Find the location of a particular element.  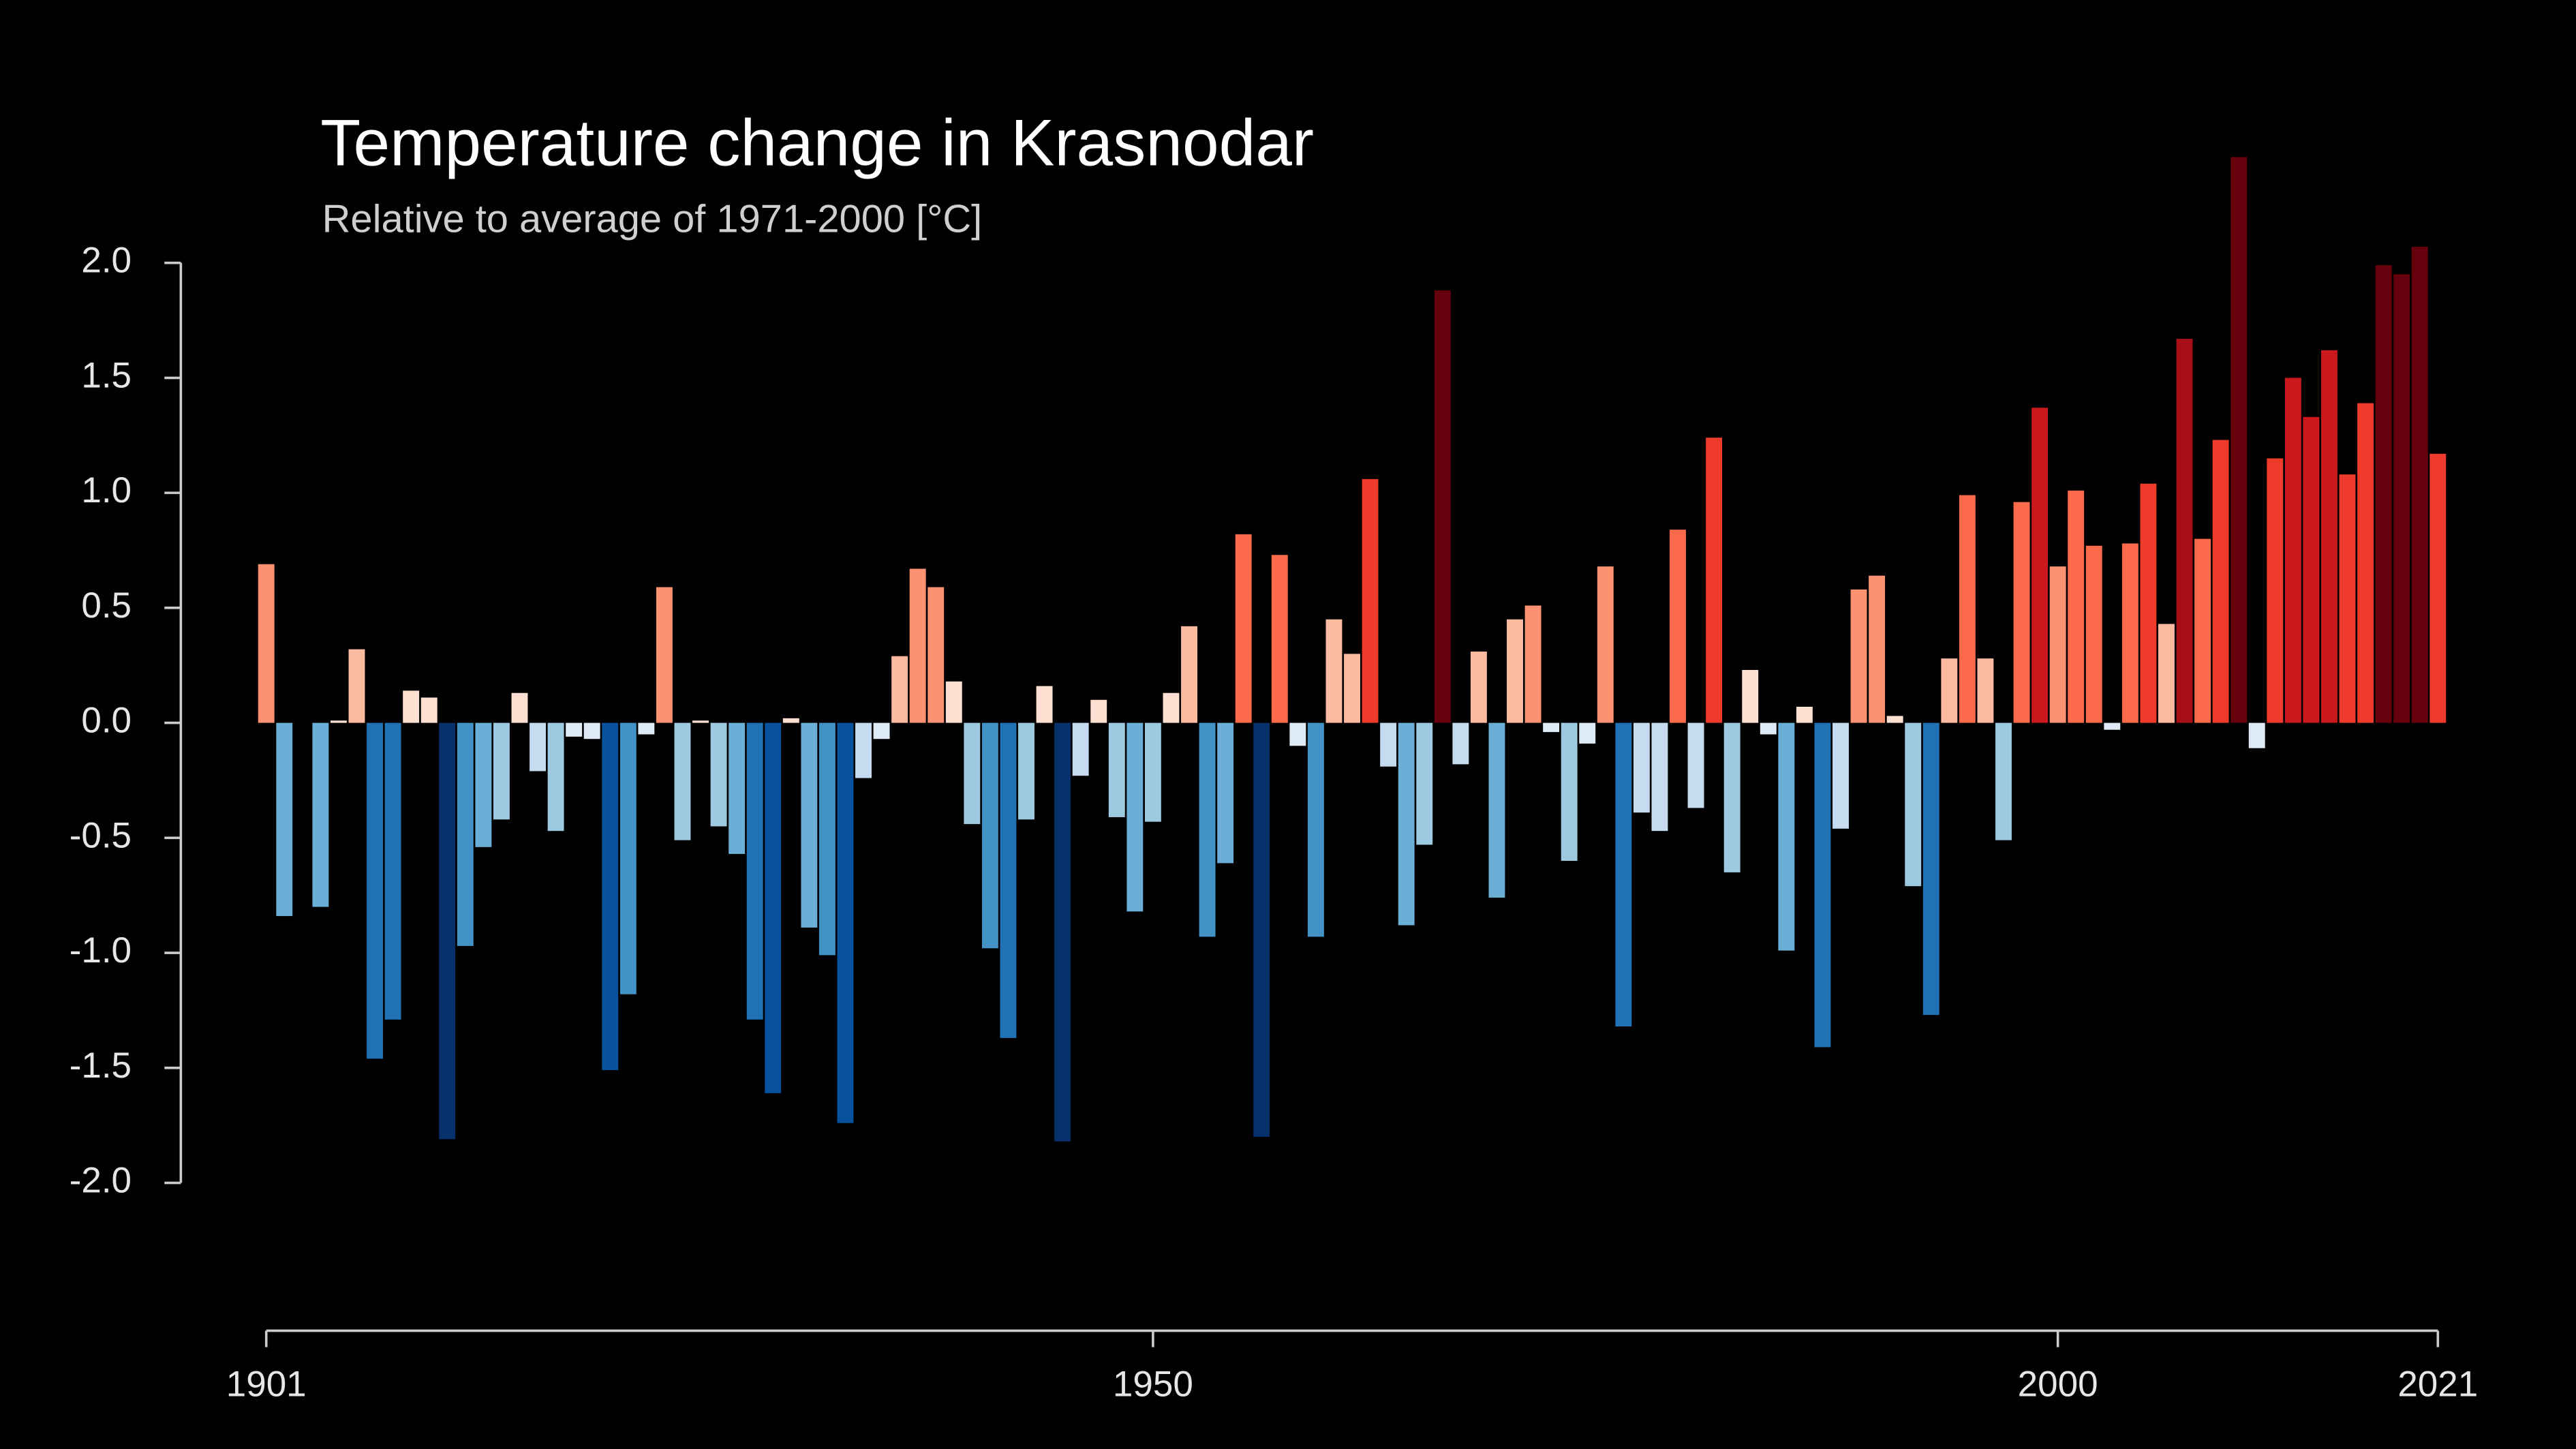

y-tick-label: -2.0 is located at coordinates (101, 1181).